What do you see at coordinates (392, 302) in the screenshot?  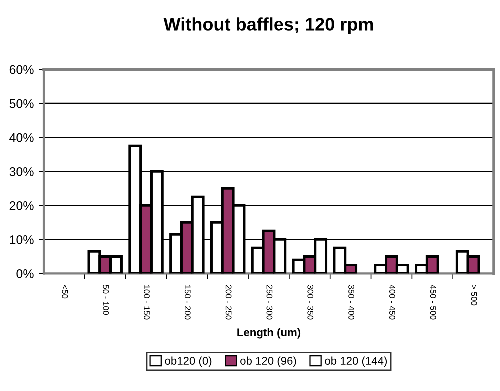 I see `x-tick-label: 400 - 450` at bounding box center [392, 302].